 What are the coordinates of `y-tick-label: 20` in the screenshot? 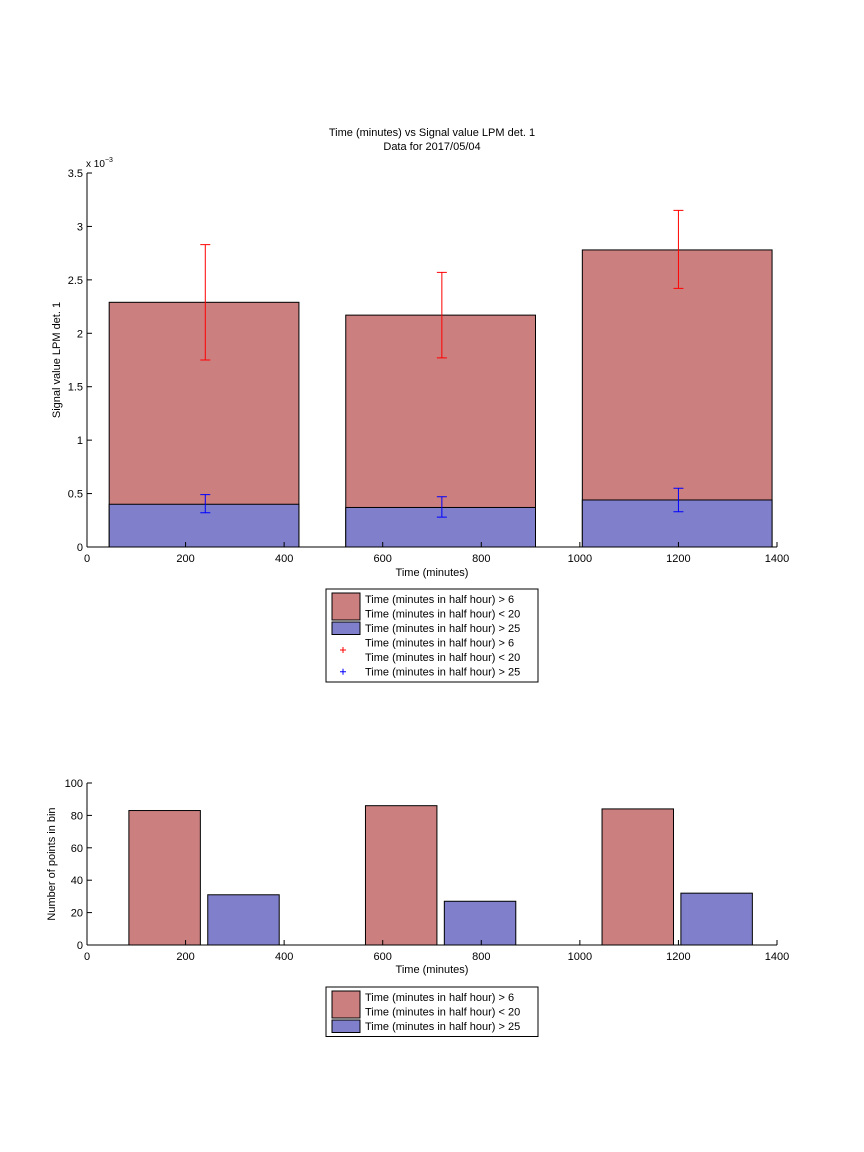 It's located at (77, 914).